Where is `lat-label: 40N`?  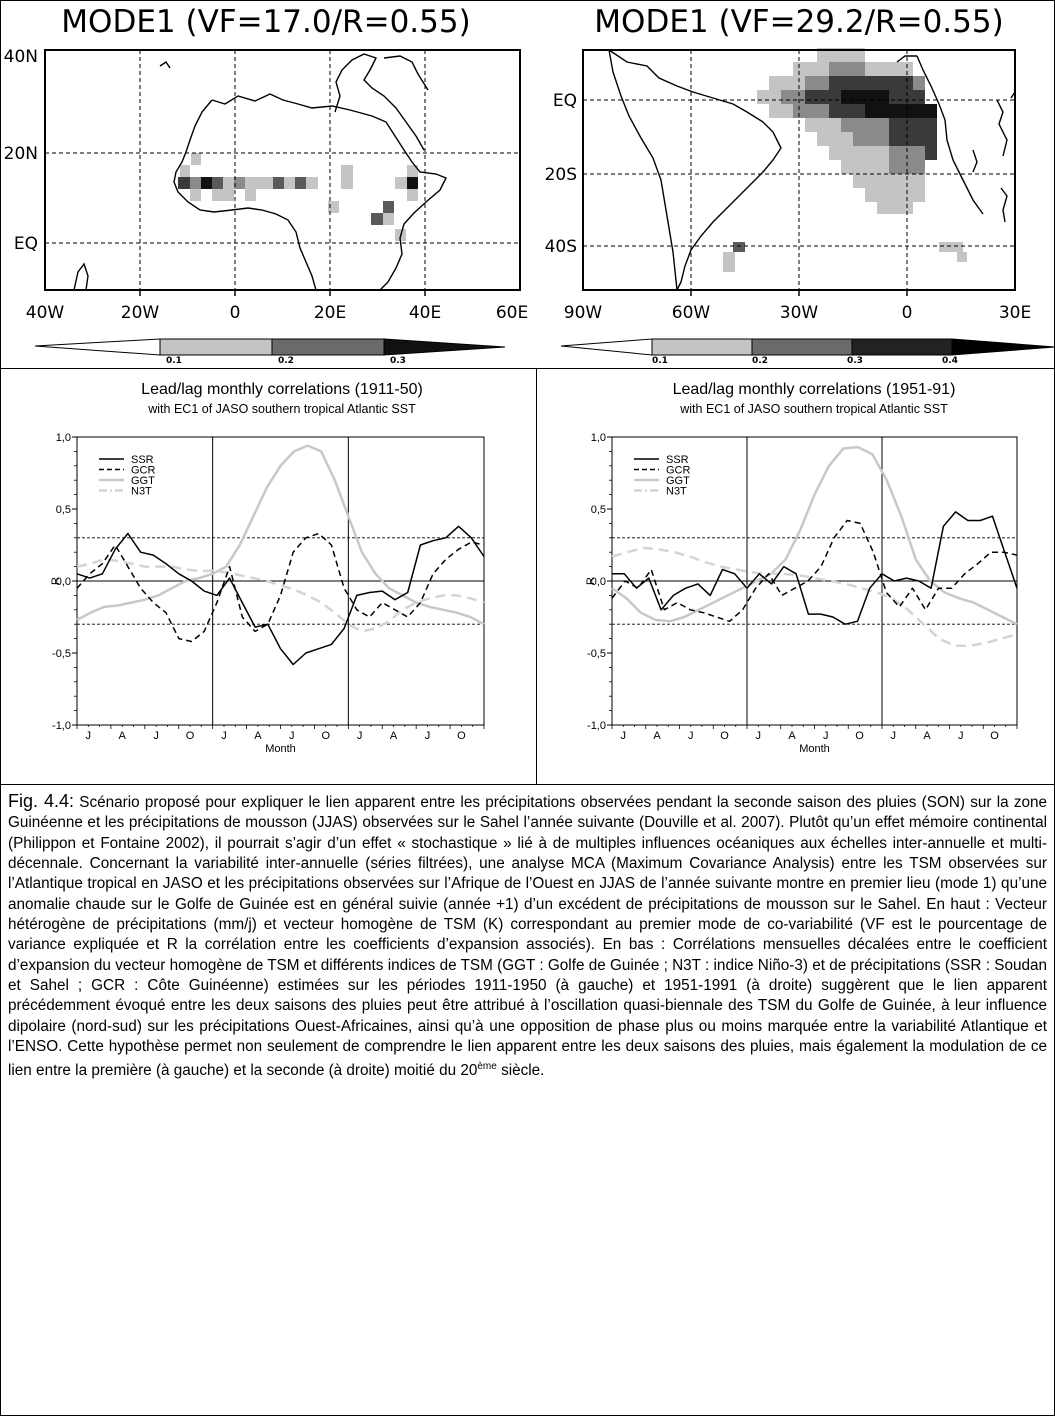
lat-label: 40N is located at coordinates (21, 57).